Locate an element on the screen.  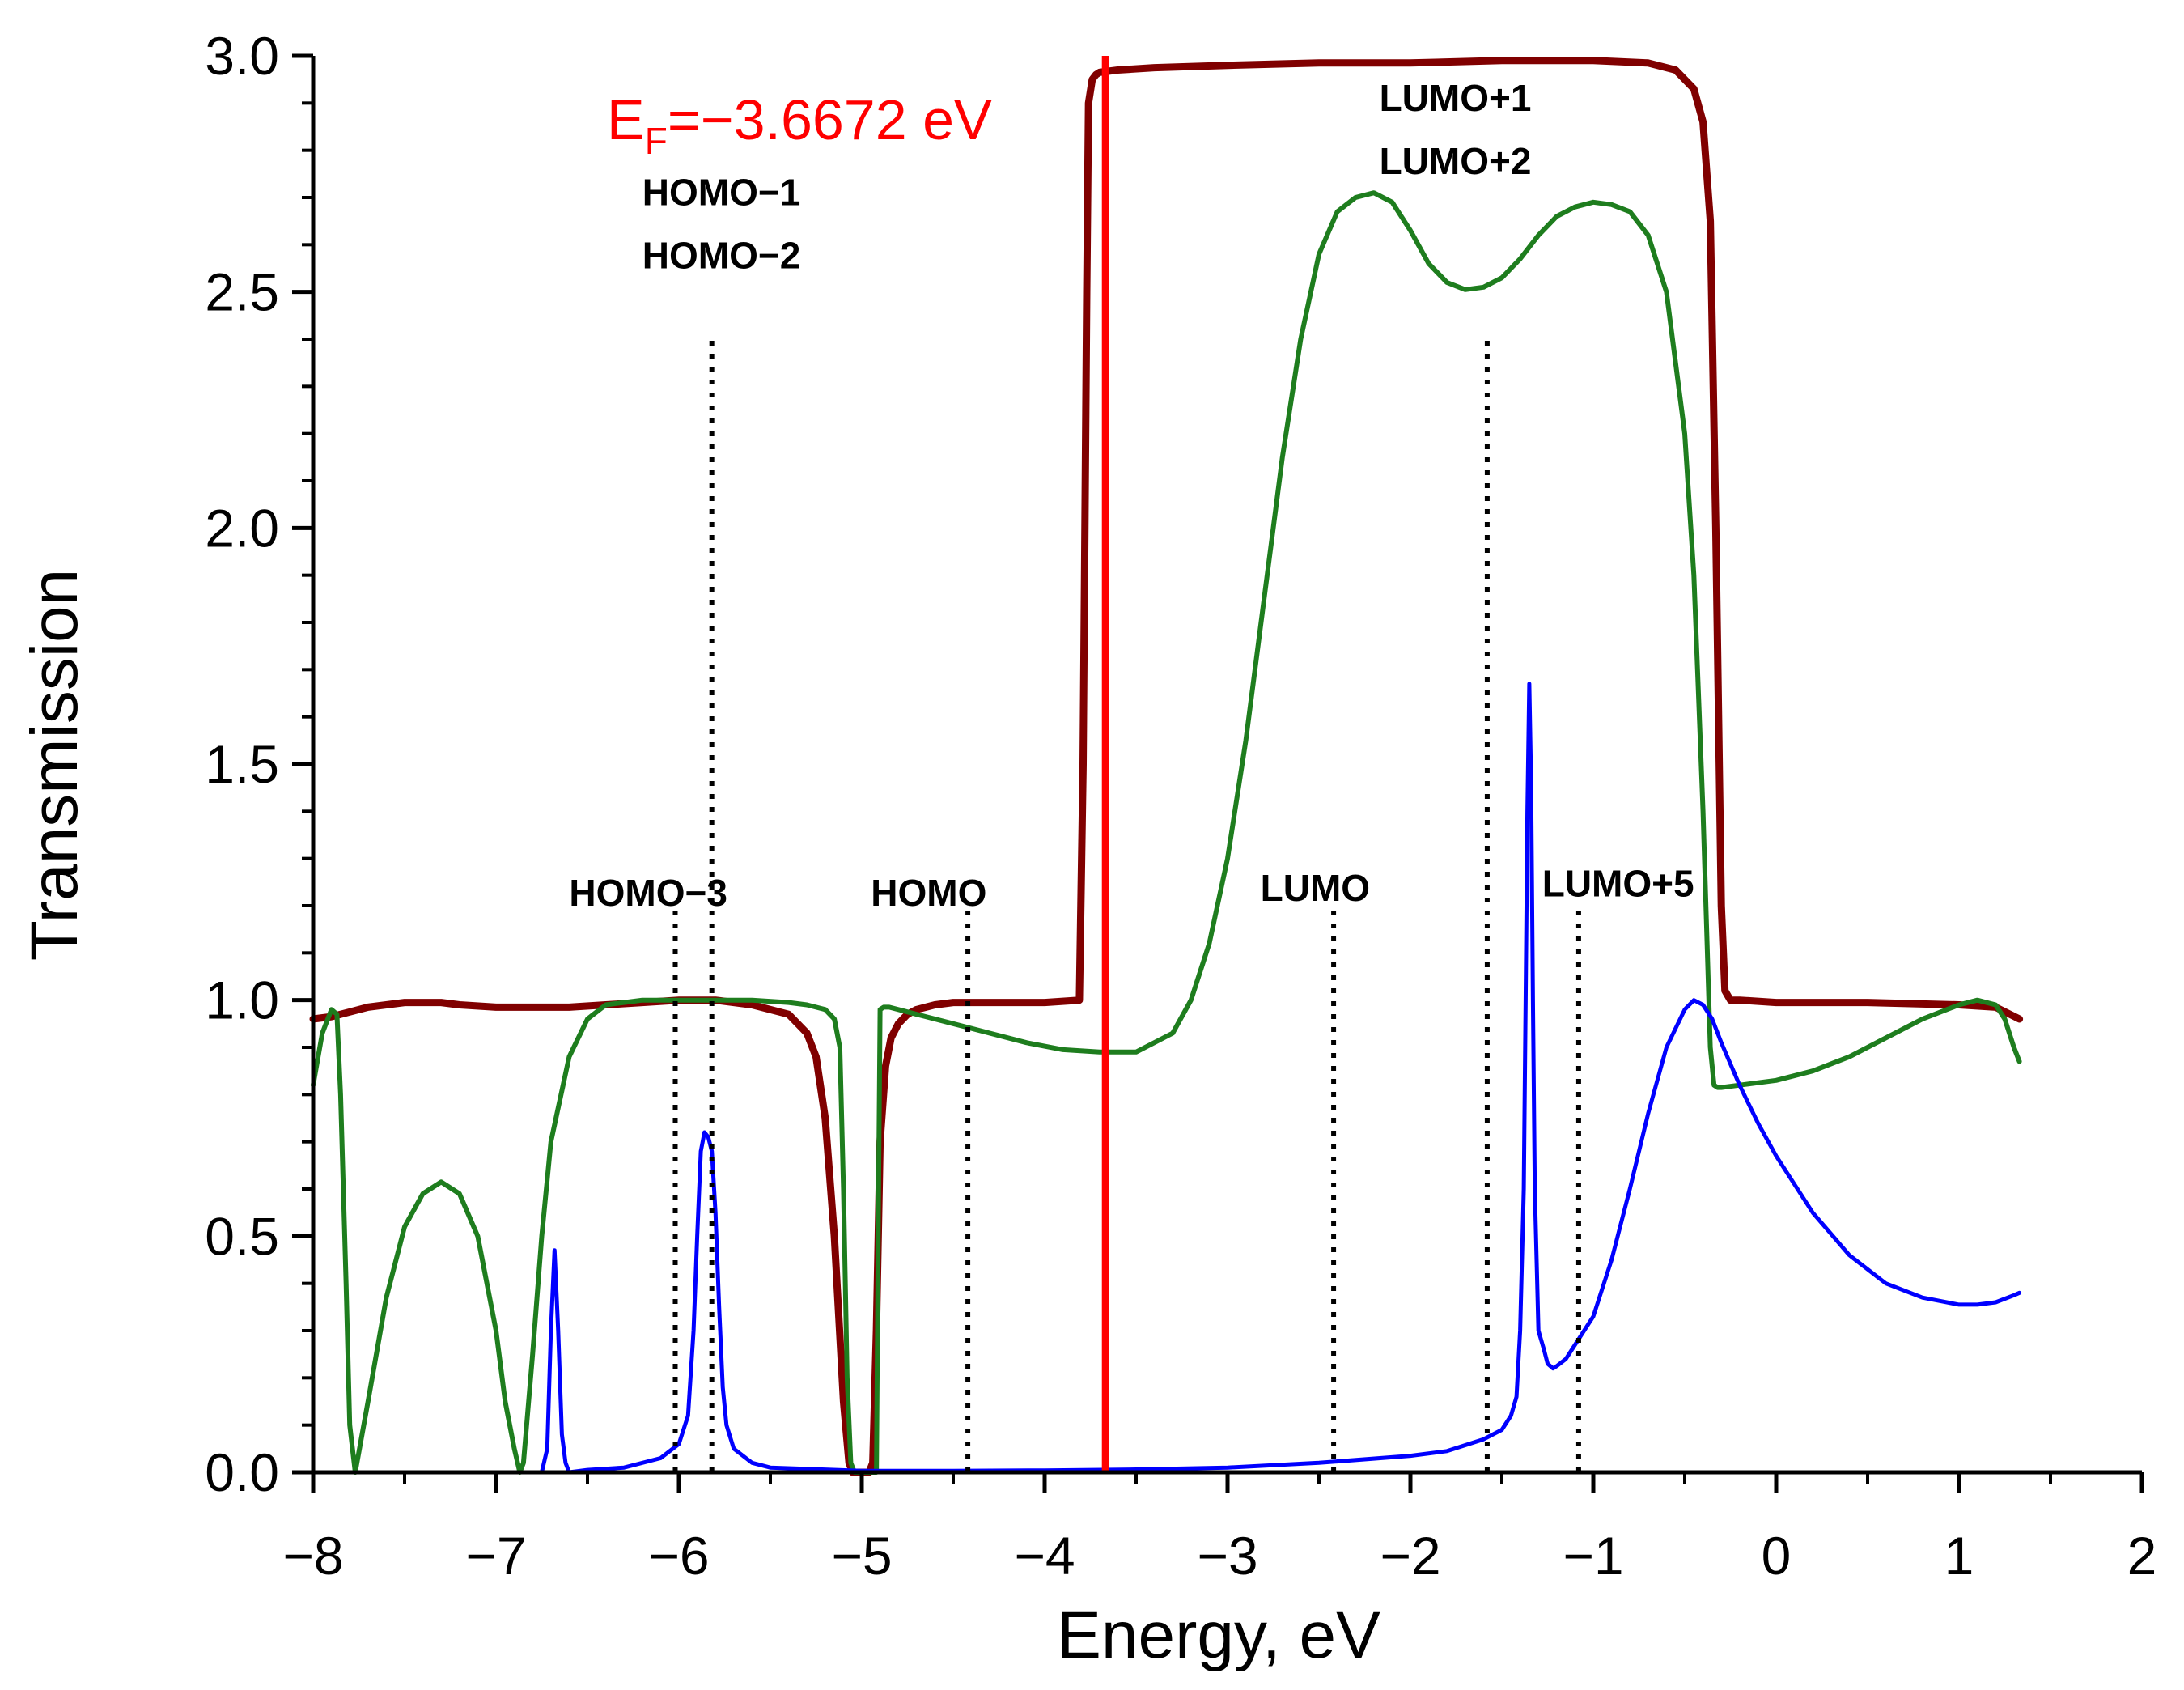
x-tick-label: 0 is located at coordinates (1777, 1556).